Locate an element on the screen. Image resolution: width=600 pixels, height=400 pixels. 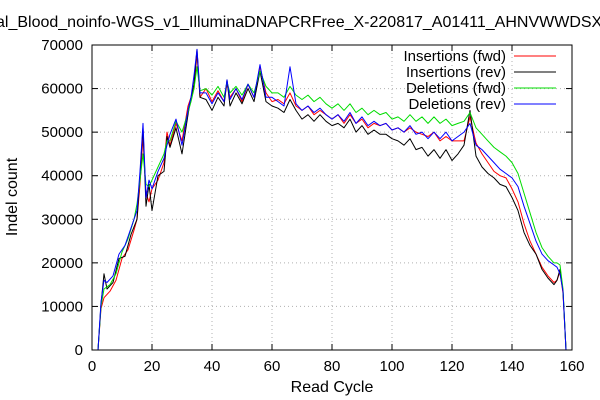
x-tick-label: 80 is located at coordinates (332, 366).